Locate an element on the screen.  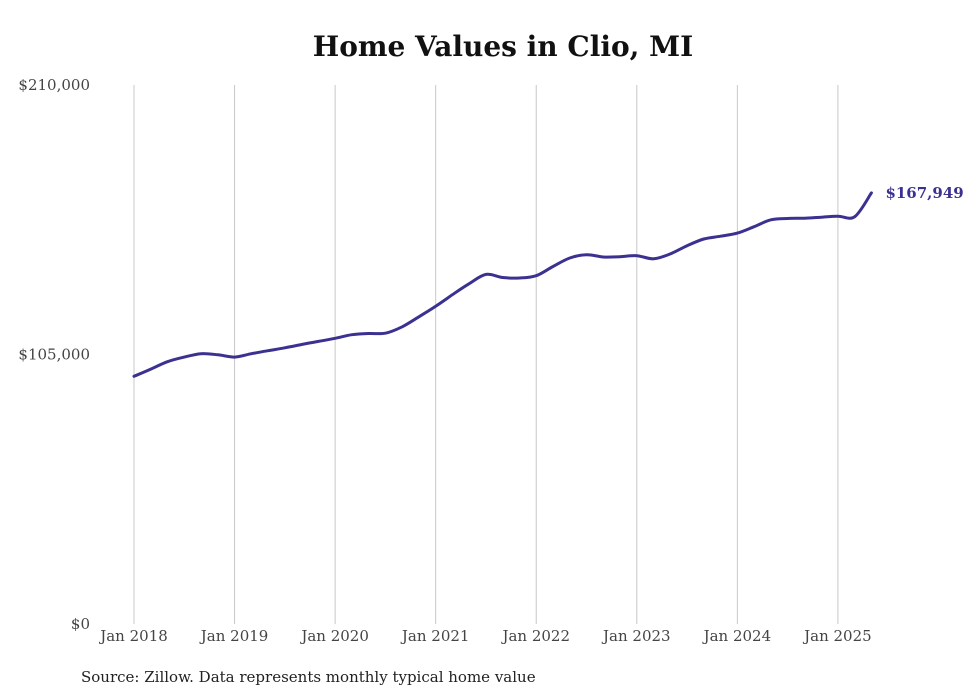
x-tick-label: Jan 2024 is located at coordinates (737, 636).